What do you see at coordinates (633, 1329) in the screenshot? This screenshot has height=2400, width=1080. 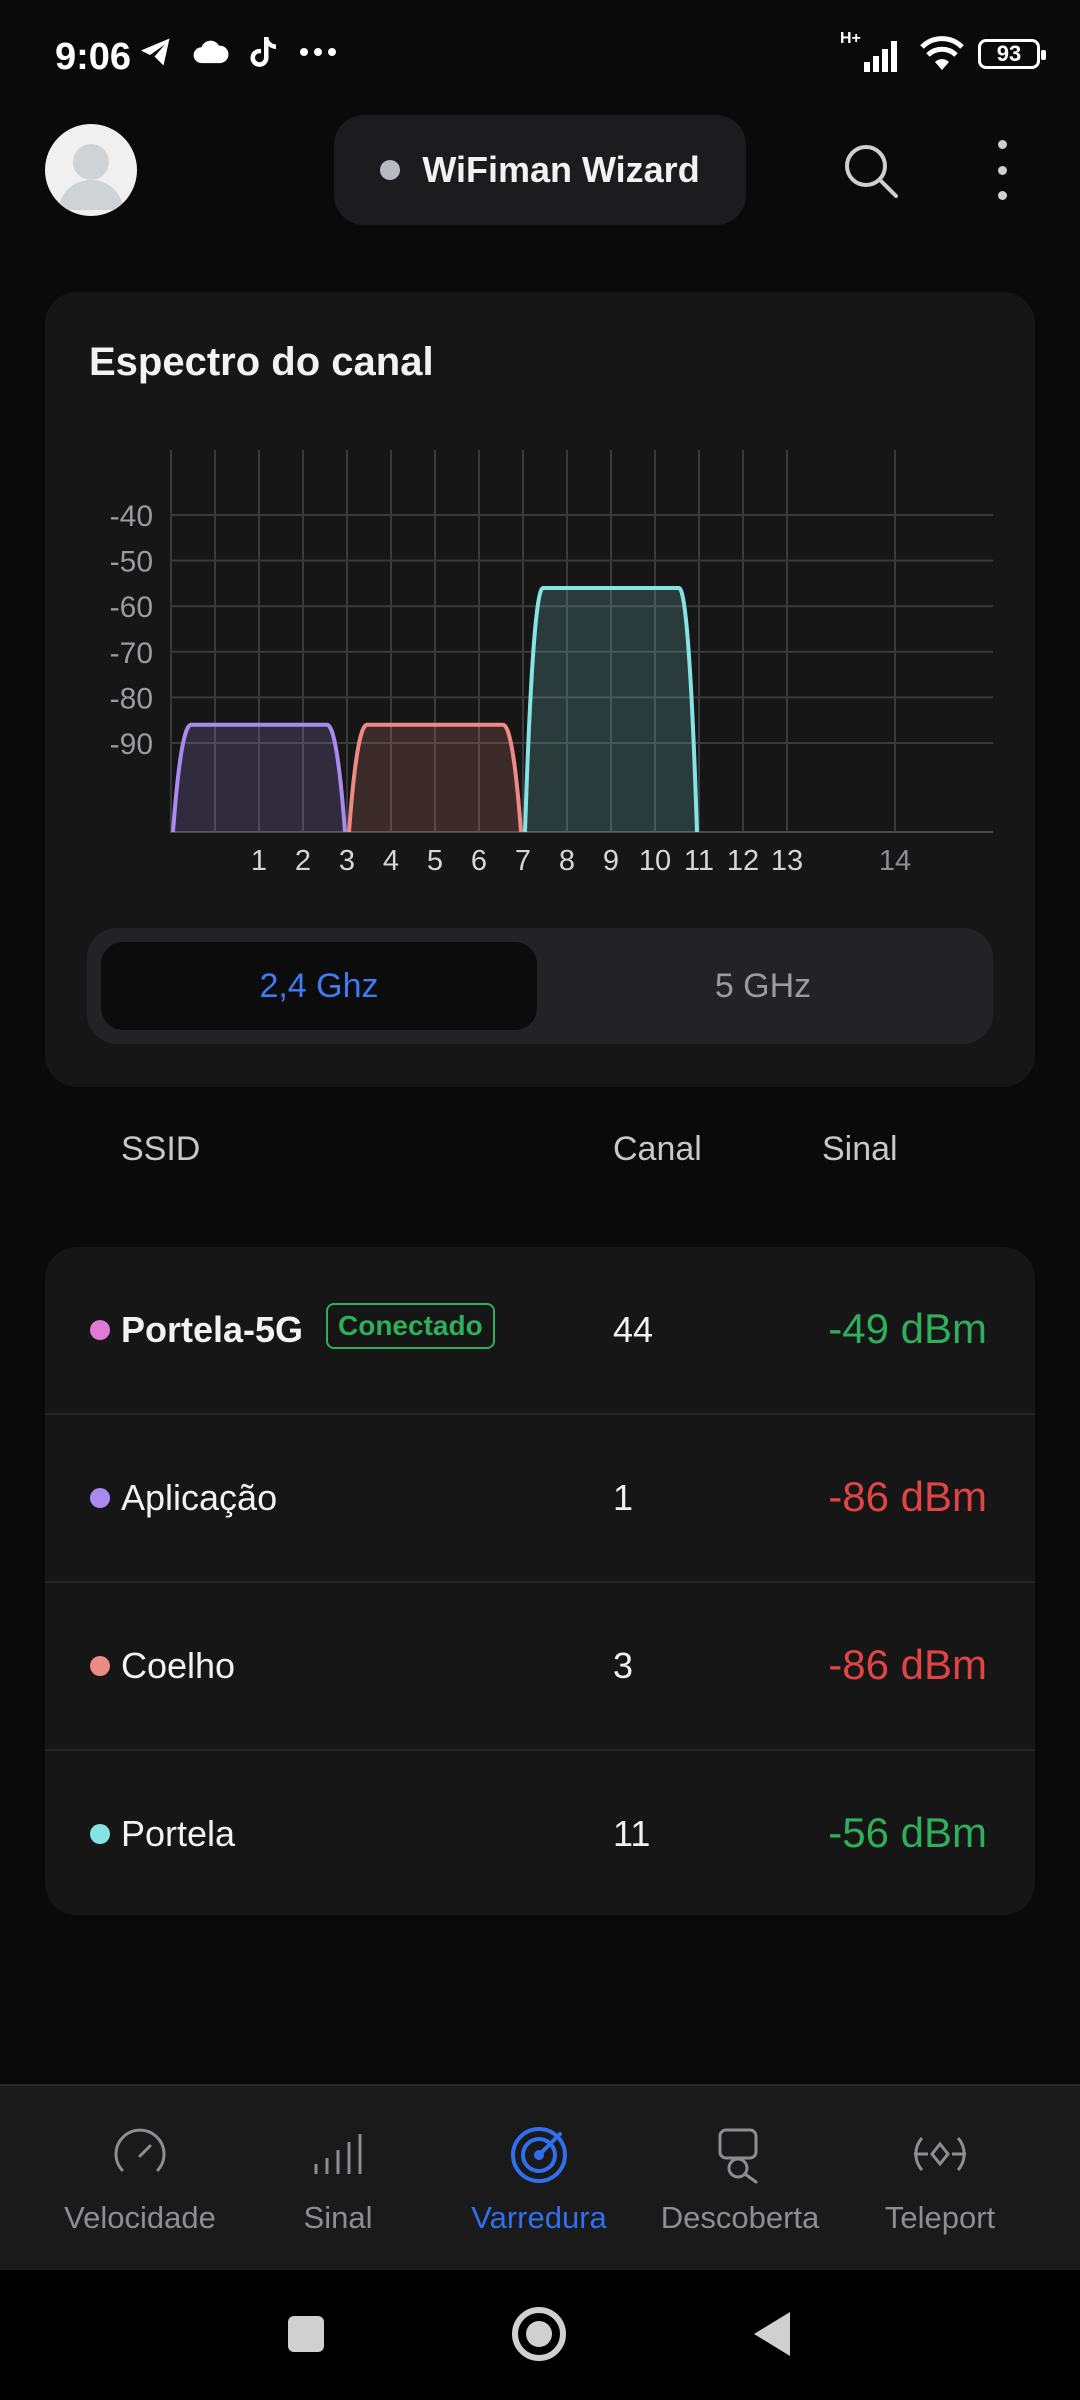 I see `network-channel: 44` at bounding box center [633, 1329].